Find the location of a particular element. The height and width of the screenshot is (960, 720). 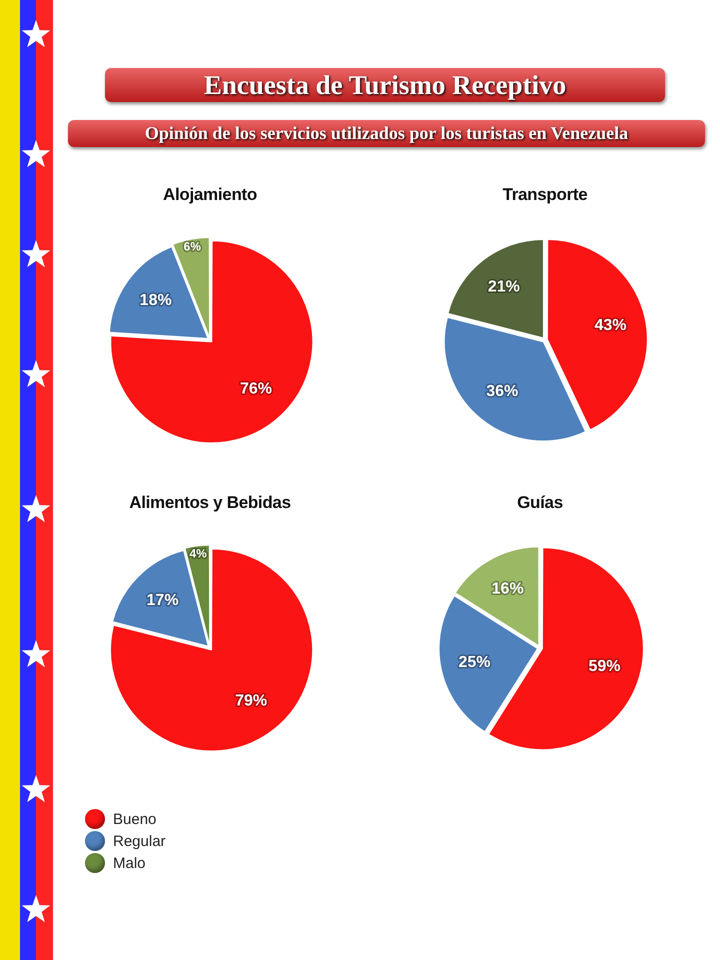

data-label: 6% is located at coordinates (193, 246).